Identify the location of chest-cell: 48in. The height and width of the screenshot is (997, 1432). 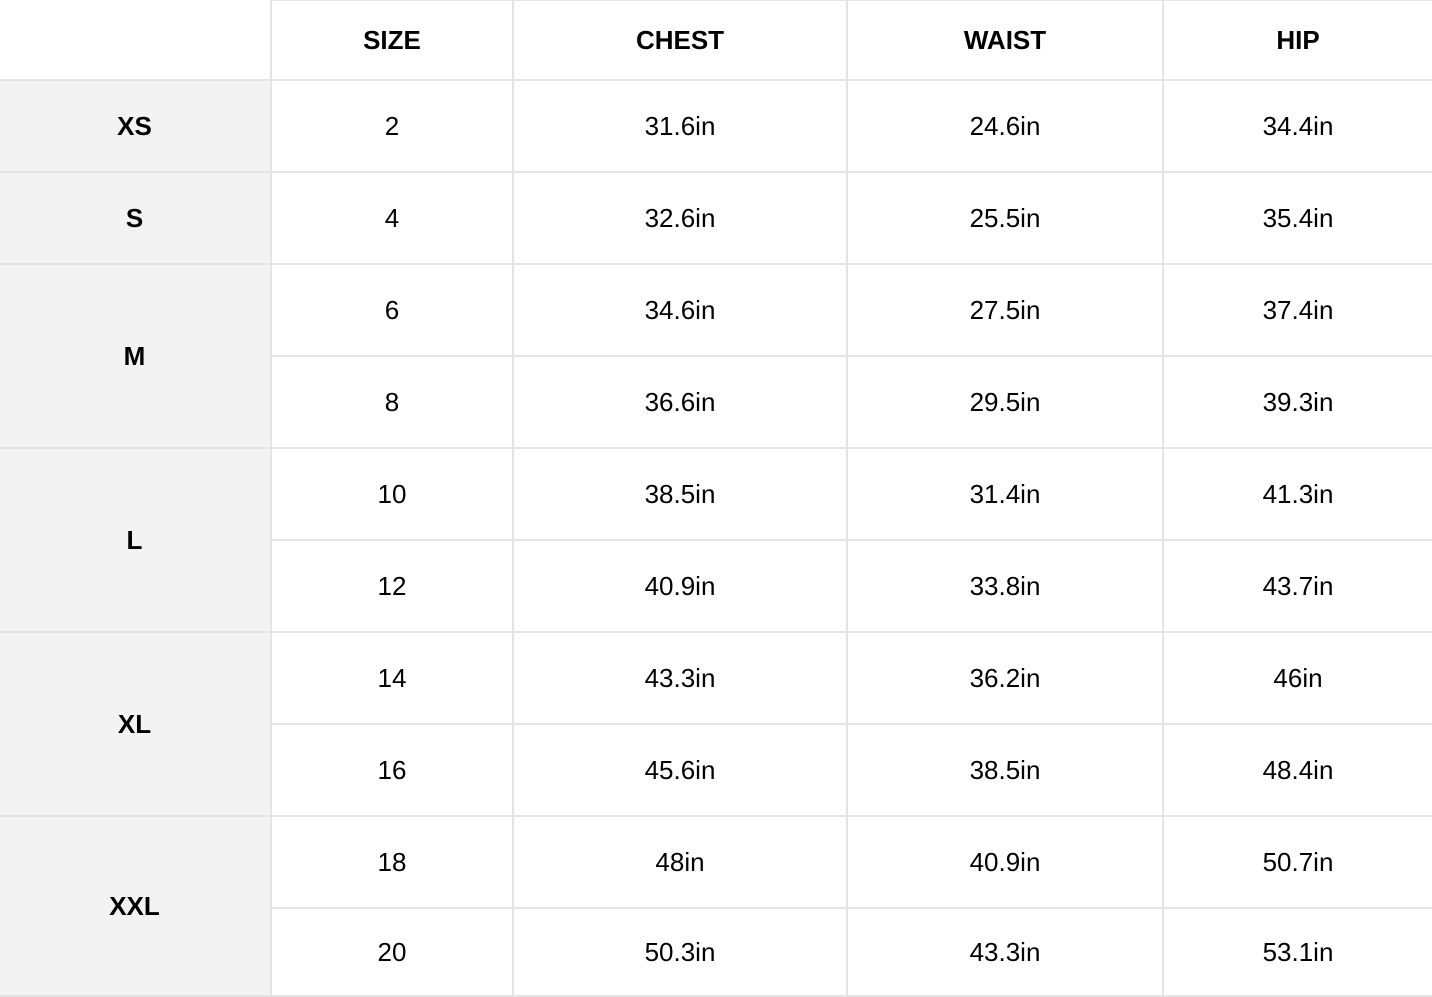
(680, 862).